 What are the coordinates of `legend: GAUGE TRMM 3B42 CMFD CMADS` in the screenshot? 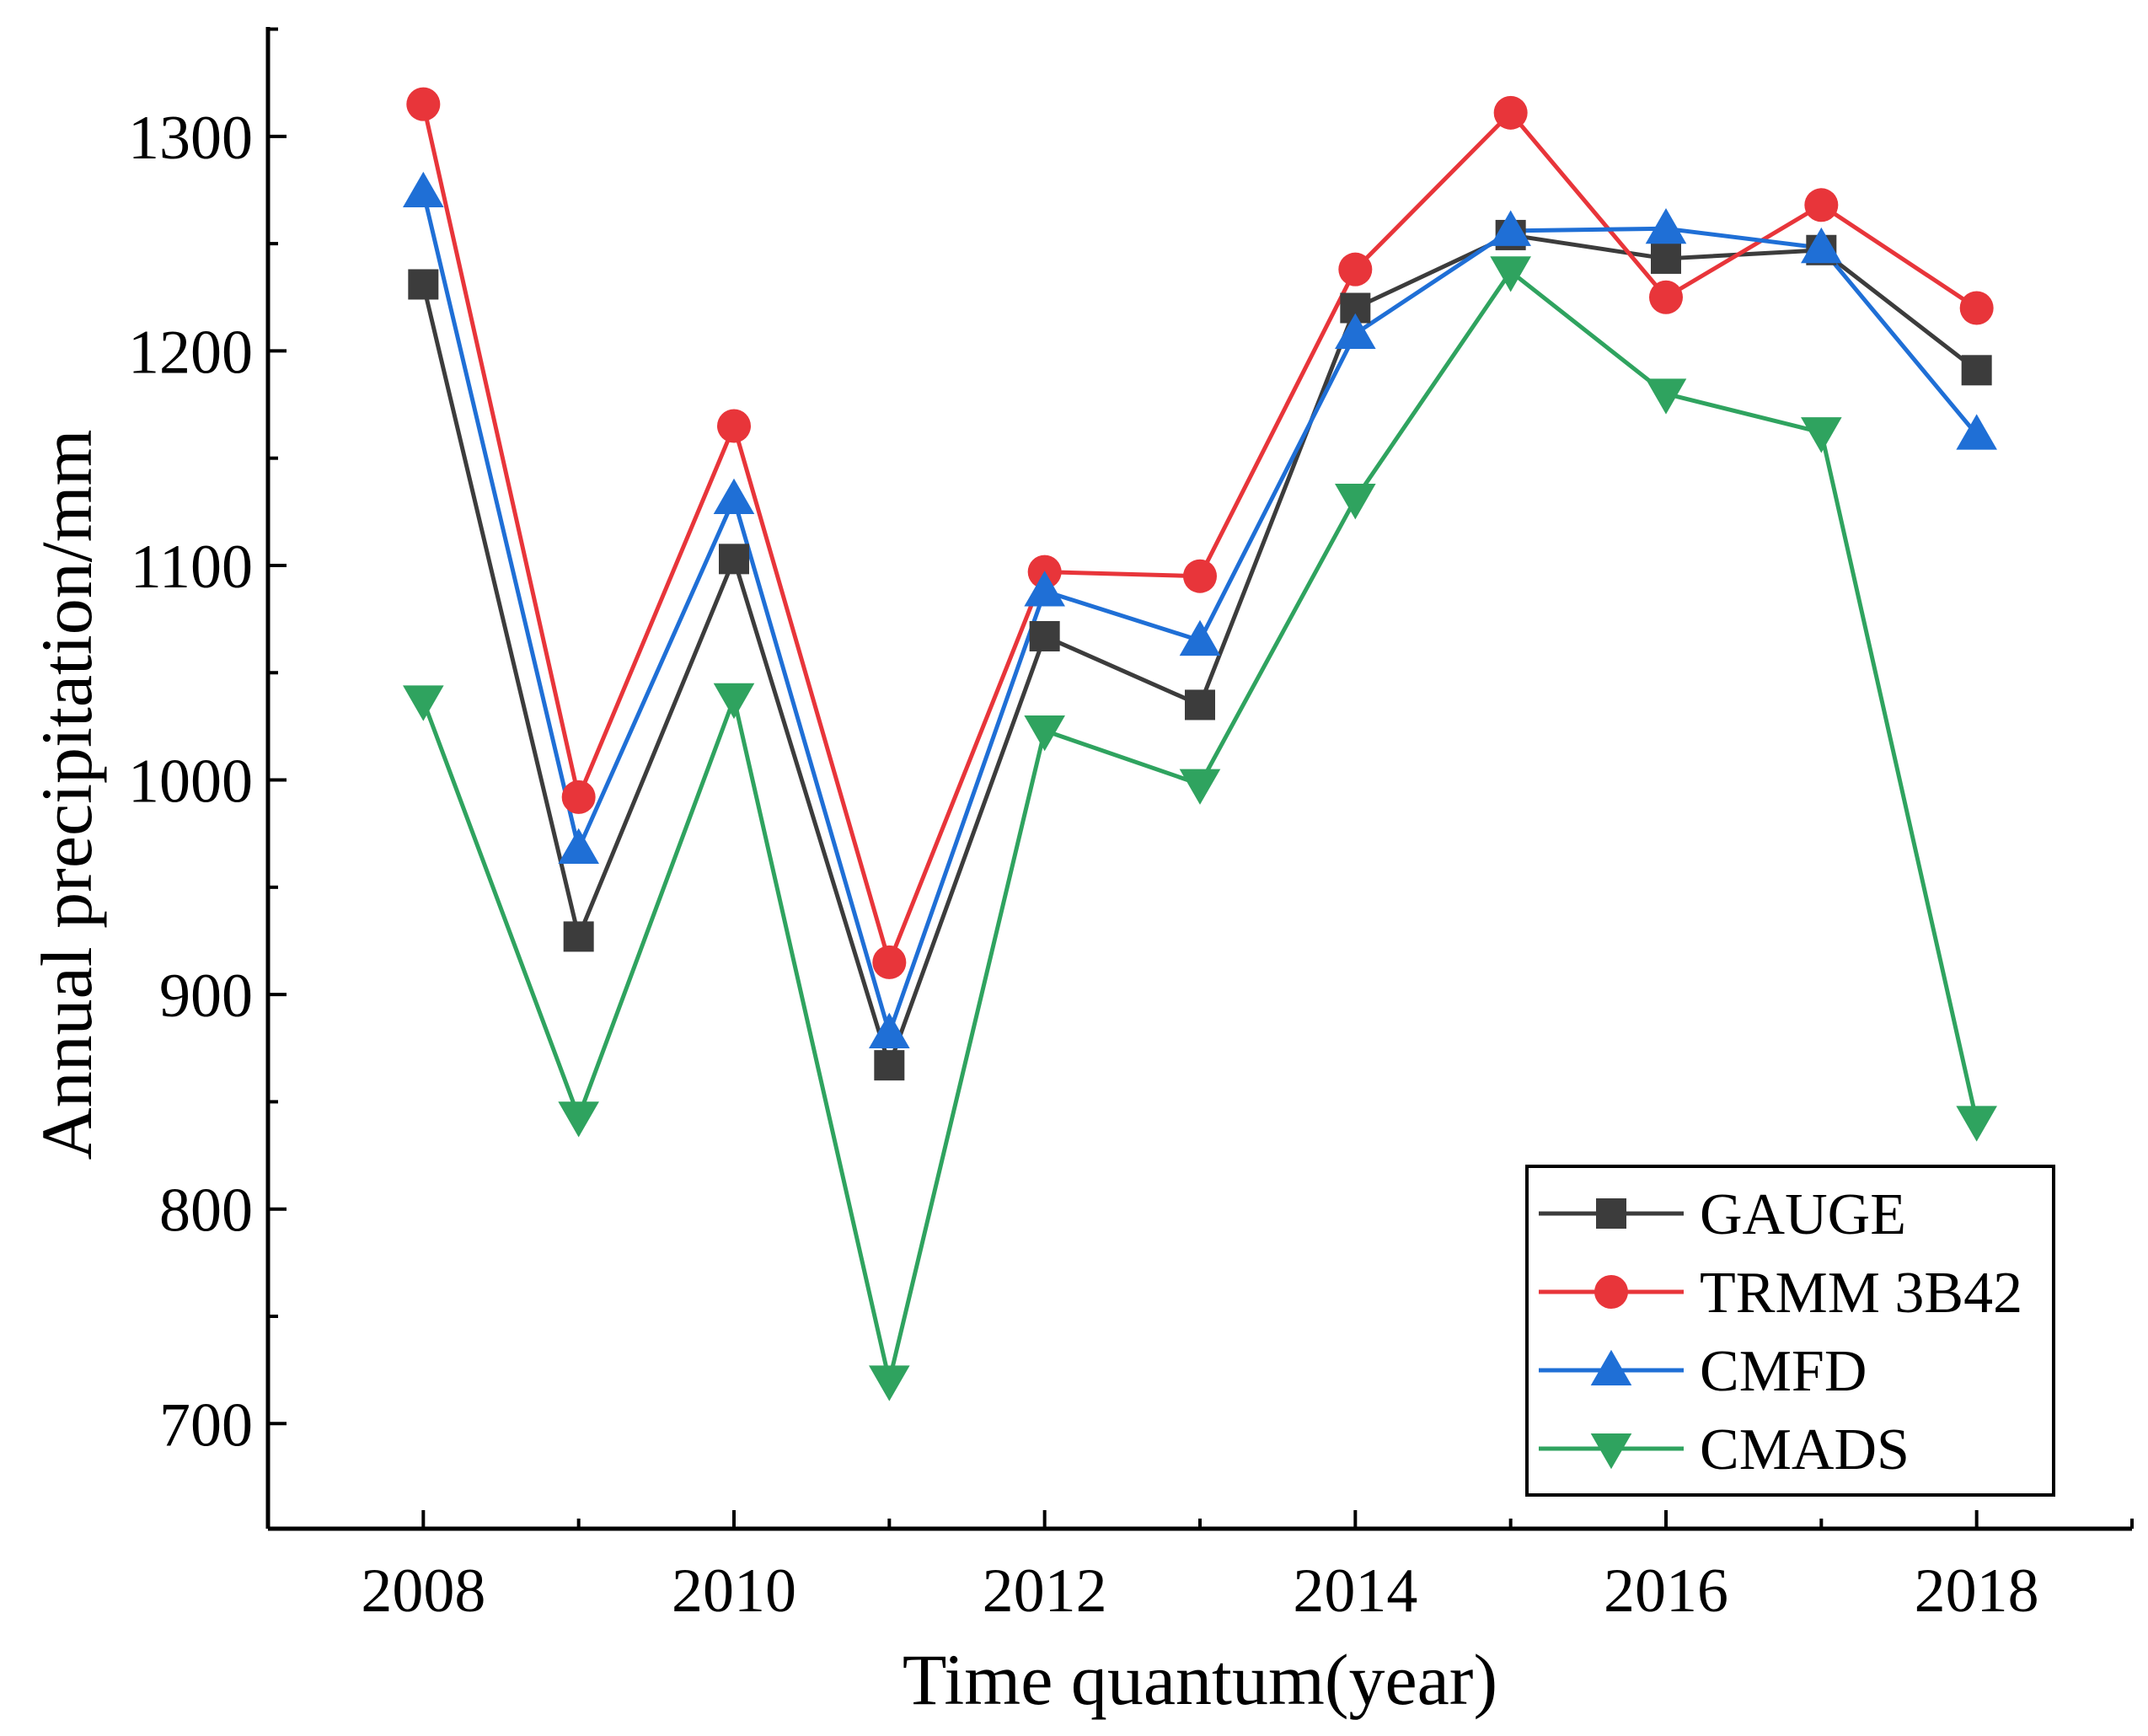 It's located at (1790, 1331).